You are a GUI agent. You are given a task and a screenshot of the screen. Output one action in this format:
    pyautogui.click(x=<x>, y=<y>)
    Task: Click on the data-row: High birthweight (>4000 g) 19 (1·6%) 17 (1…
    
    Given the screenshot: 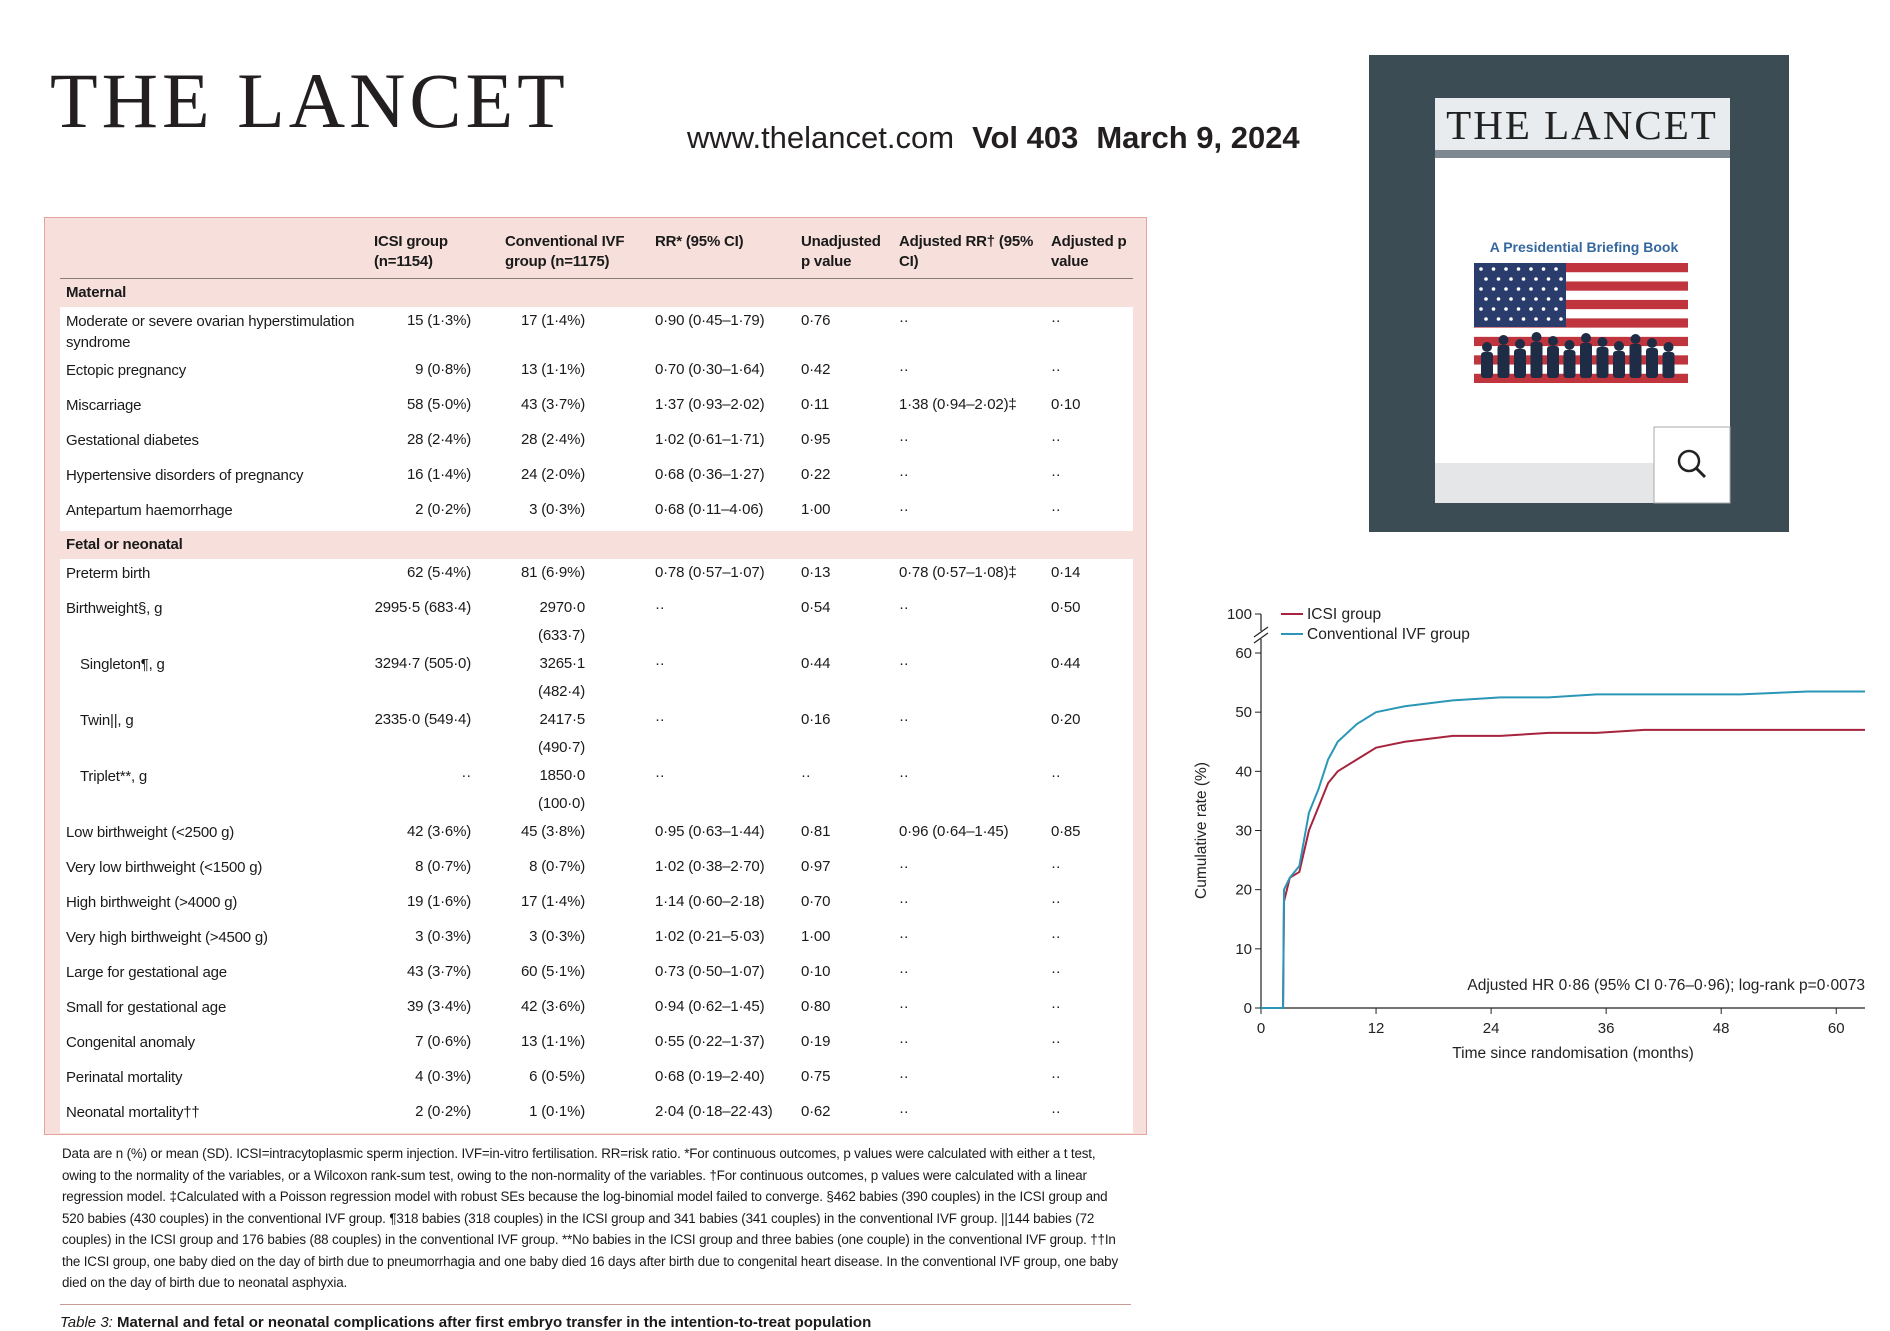 What is the action you would take?
    pyautogui.click(x=596, y=905)
    